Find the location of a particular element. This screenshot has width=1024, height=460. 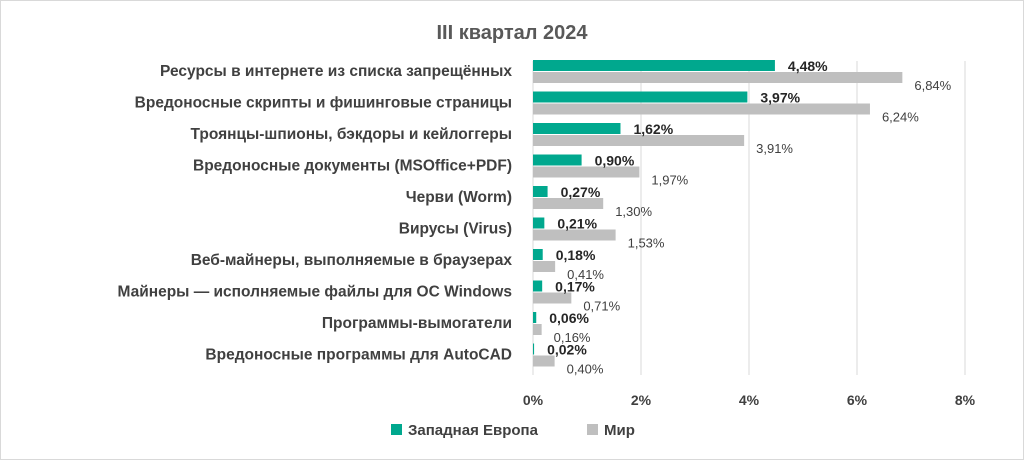

category-label: Троянцы-шпионы, бэкдоры и кейлоггеры is located at coordinates (351, 134).